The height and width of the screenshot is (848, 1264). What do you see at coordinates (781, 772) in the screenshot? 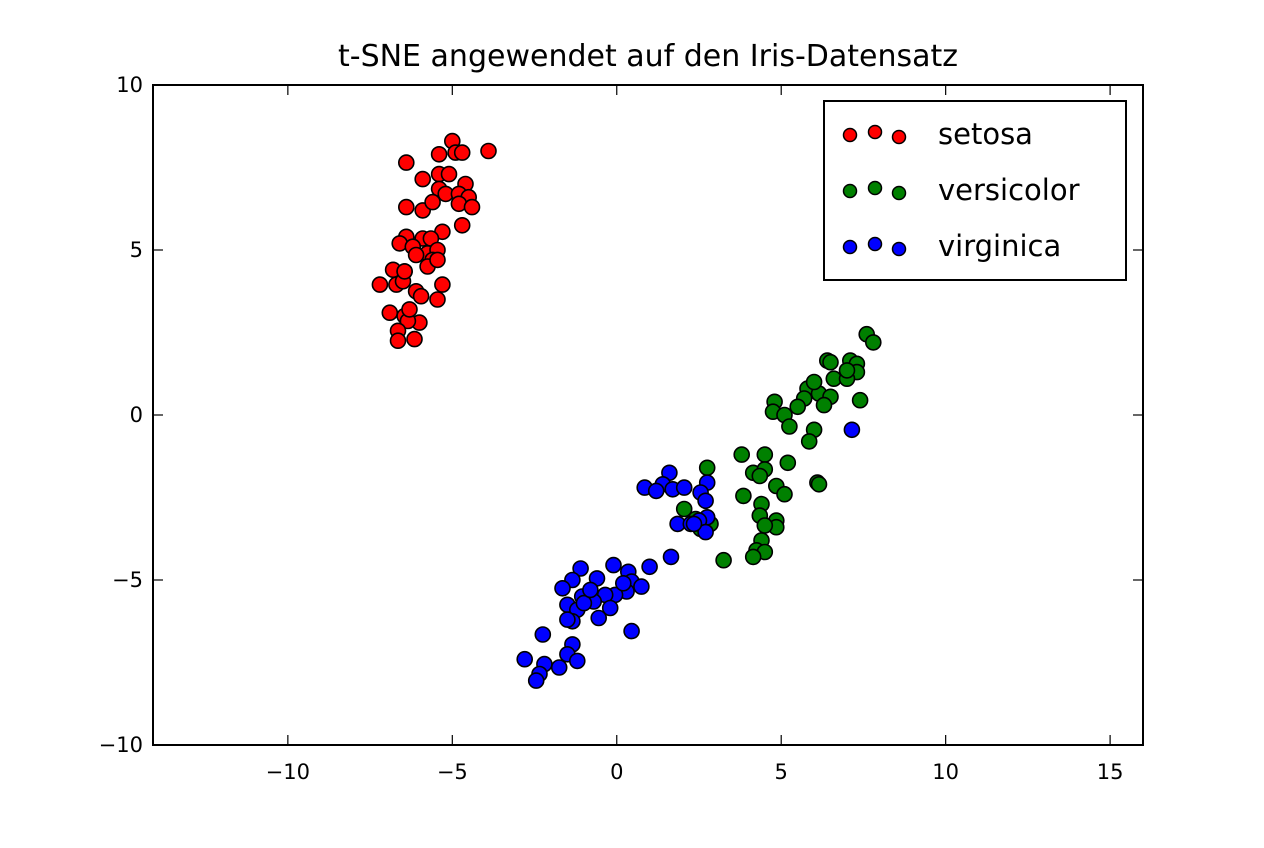
I see `x-tick-label: 5` at bounding box center [781, 772].